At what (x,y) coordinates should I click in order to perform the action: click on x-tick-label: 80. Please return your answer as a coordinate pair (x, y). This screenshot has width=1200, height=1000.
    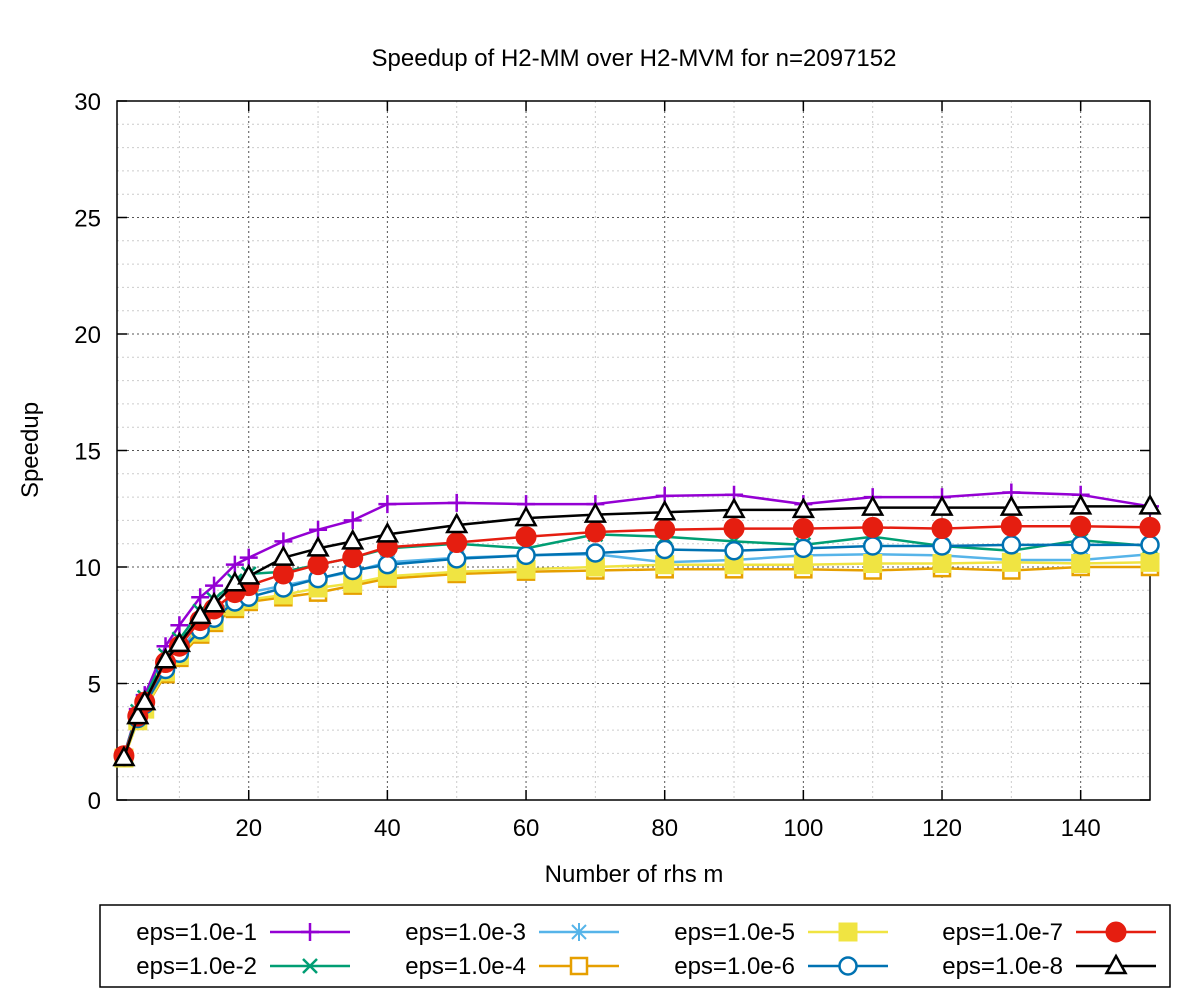
    Looking at the image, I should click on (664, 828).